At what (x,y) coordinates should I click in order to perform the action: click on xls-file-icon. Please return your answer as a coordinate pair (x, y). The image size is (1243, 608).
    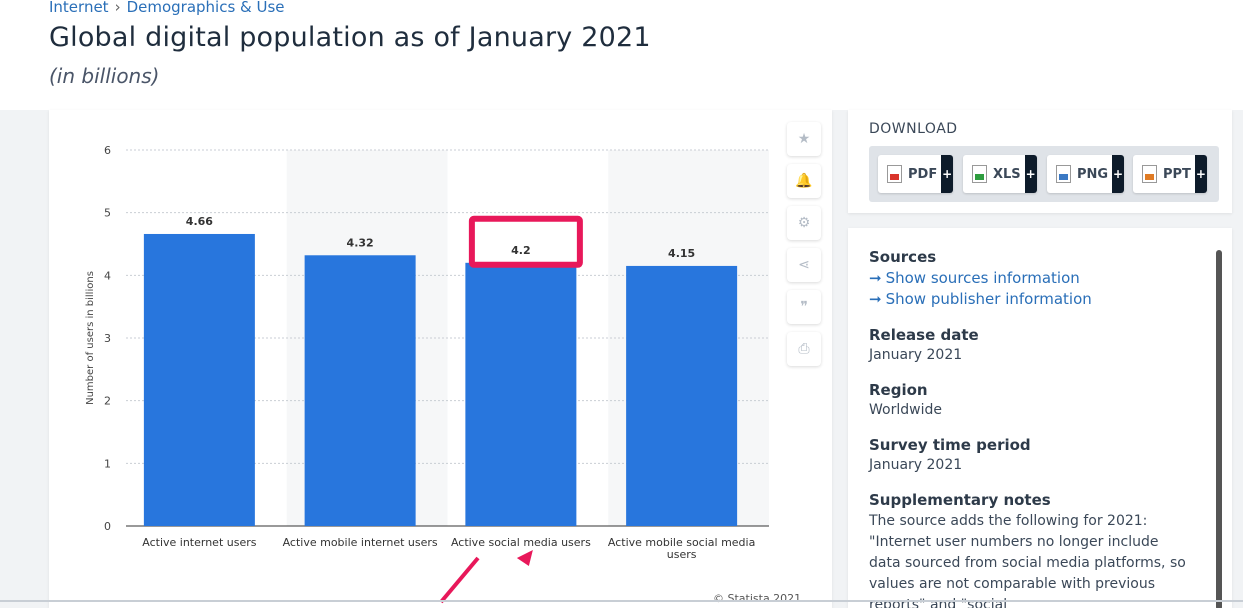
    Looking at the image, I should click on (979, 174).